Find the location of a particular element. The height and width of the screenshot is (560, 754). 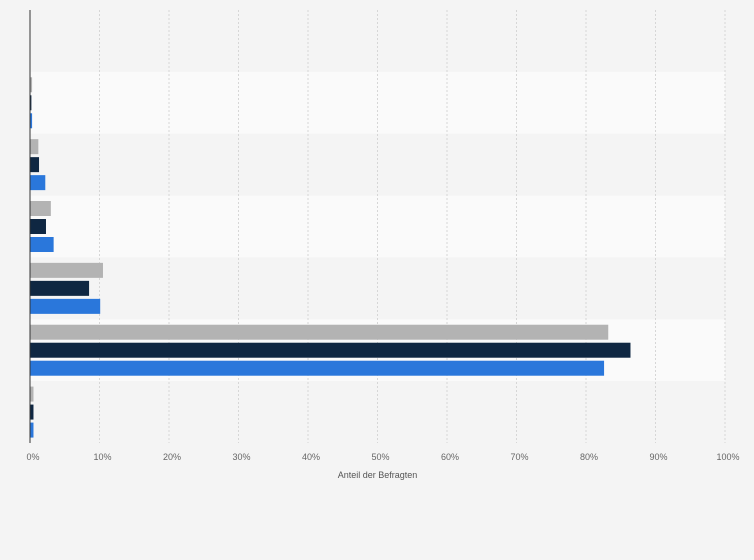

x-tick-label: 60% is located at coordinates (450, 457).